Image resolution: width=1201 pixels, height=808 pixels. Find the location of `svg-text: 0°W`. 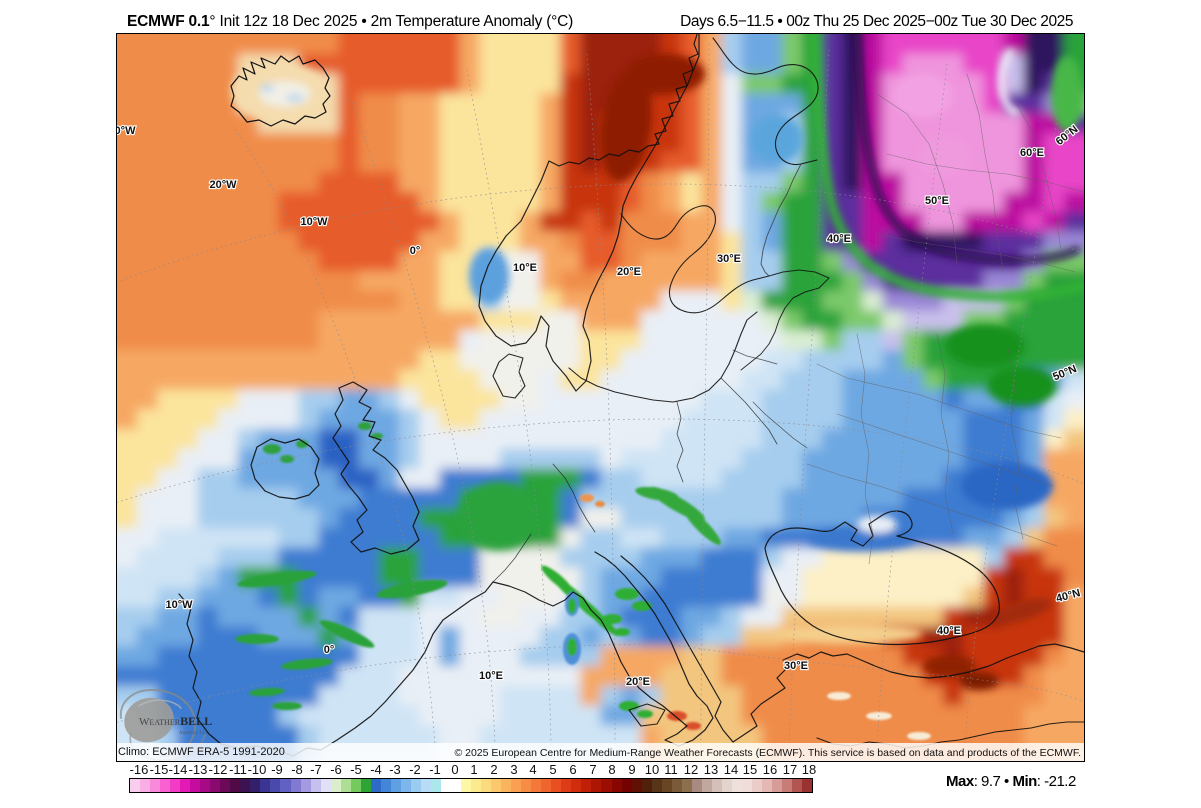

svg-text: 0°W is located at coordinates (126, 131).